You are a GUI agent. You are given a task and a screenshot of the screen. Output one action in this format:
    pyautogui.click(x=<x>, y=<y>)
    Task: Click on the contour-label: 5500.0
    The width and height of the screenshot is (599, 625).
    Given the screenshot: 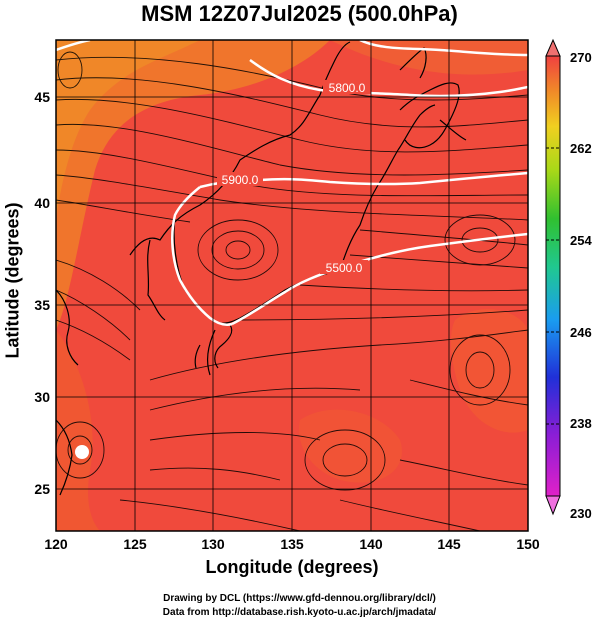 What is the action you would take?
    pyautogui.click(x=344, y=268)
    